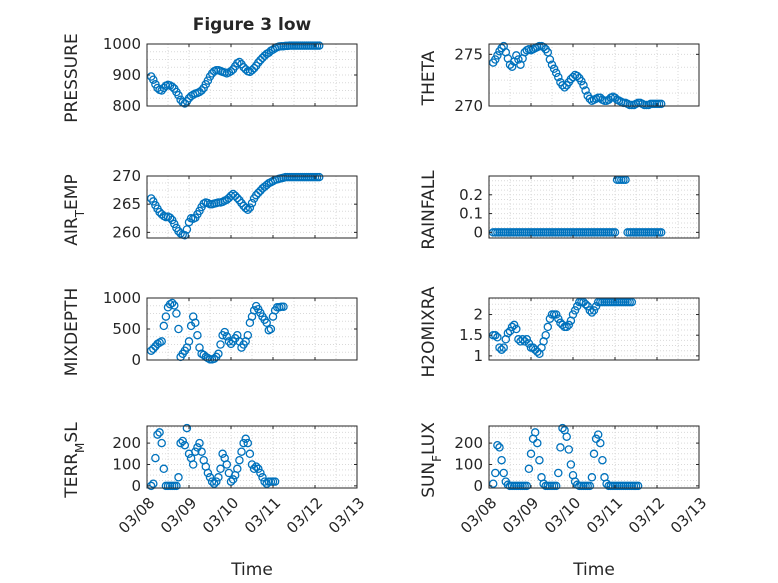 The height and width of the screenshot is (583, 778). Describe the element at coordinates (478, 486) in the screenshot. I see `y-tick-label: 0` at that location.